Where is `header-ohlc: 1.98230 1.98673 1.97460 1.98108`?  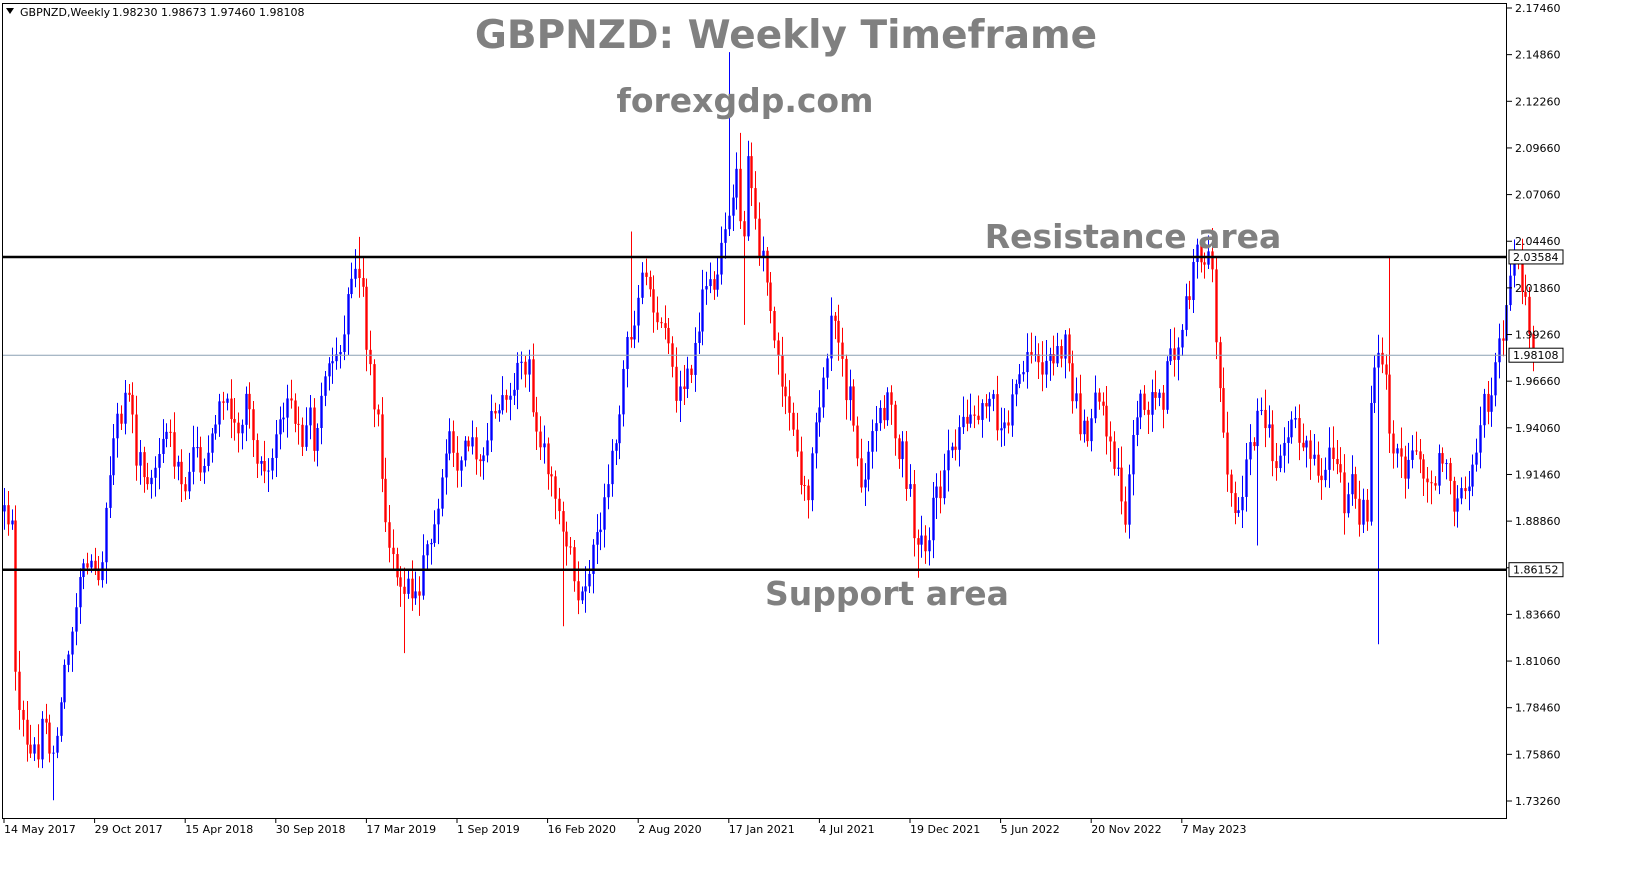 header-ohlc: 1.98230 1.98673 1.97460 1.98108 is located at coordinates (208, 12).